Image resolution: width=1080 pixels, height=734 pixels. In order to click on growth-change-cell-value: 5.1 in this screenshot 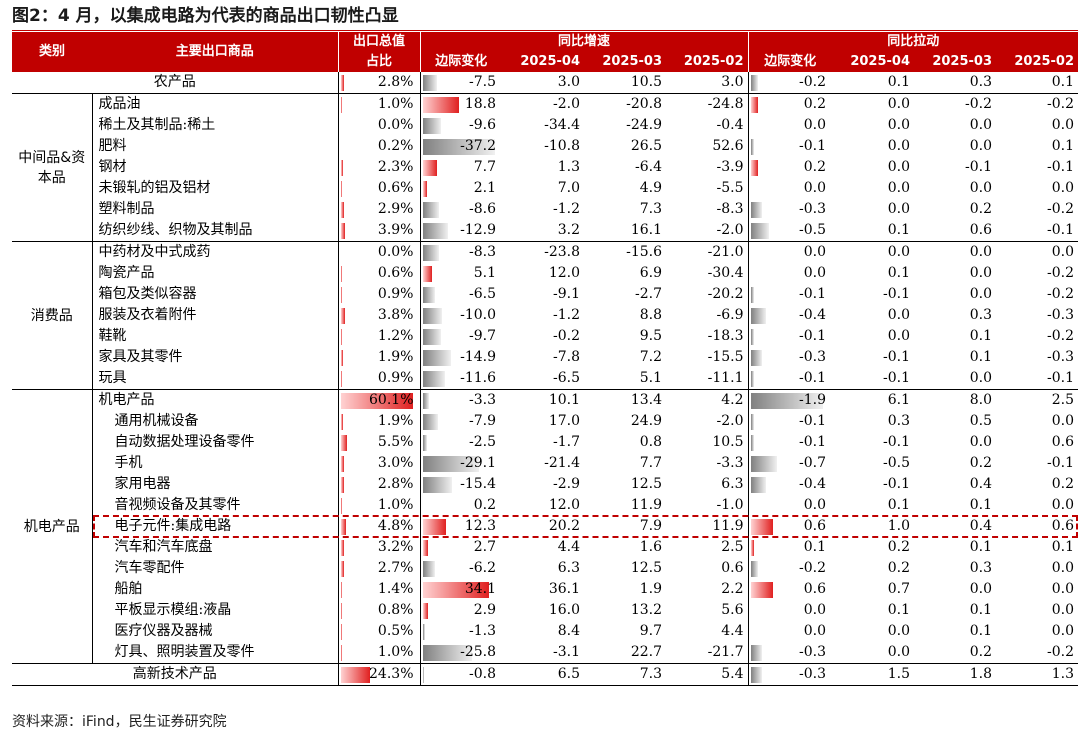, I will do `click(484, 273)`.